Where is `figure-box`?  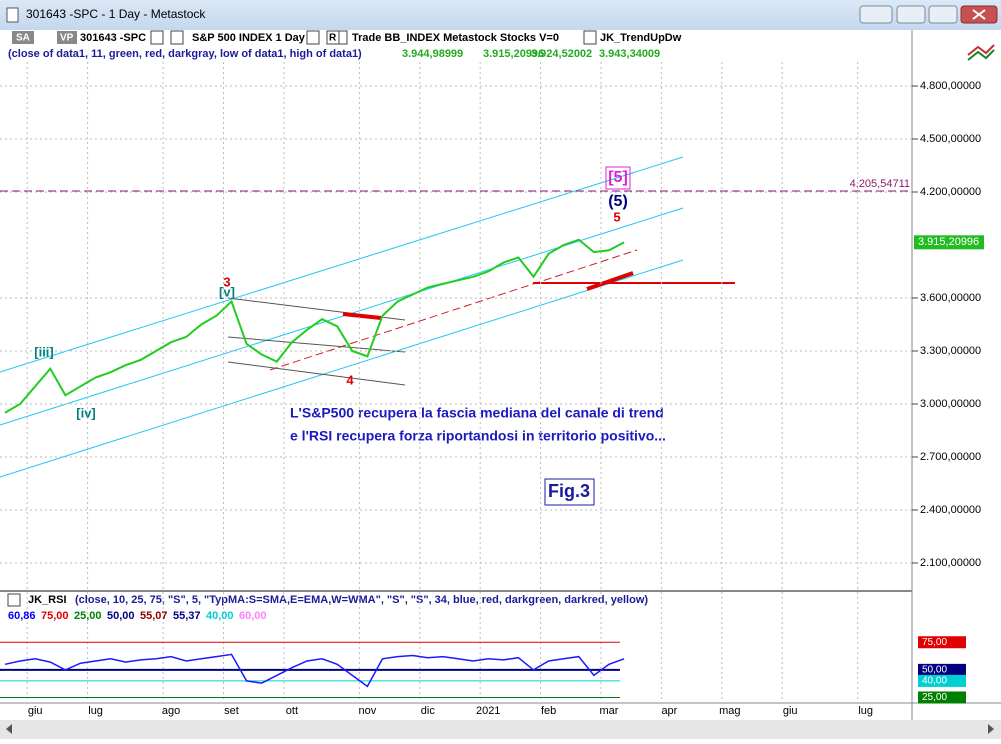
figure-box is located at coordinates (569, 492).